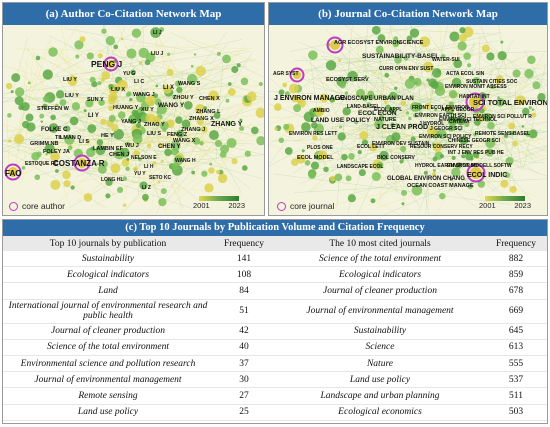 The height and width of the screenshot is (427, 550). Describe the element at coordinates (505, 203) in the screenshot. I see `year-scale-b: 2001 2023` at that location.